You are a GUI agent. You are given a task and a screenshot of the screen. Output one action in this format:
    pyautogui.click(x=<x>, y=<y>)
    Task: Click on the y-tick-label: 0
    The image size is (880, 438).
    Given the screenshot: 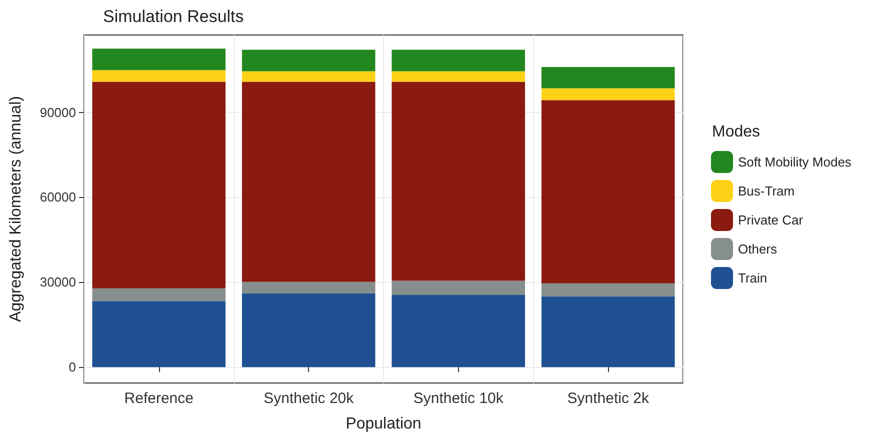 What is the action you would take?
    pyautogui.click(x=72, y=367)
    